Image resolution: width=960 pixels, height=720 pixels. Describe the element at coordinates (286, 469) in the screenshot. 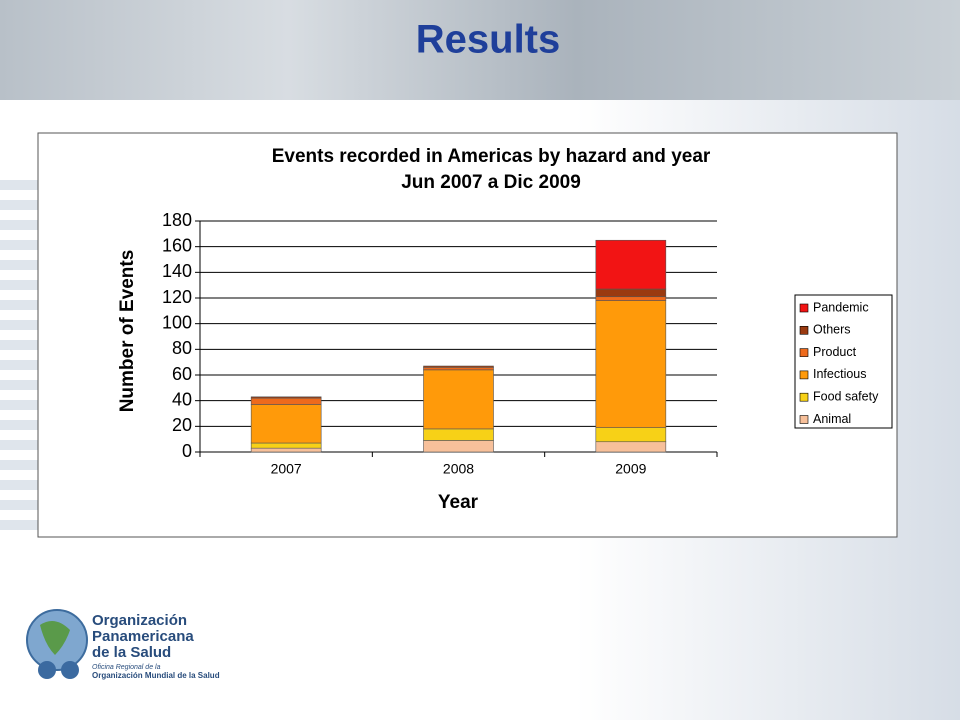

I see `x-tick-label: 2007` at that location.